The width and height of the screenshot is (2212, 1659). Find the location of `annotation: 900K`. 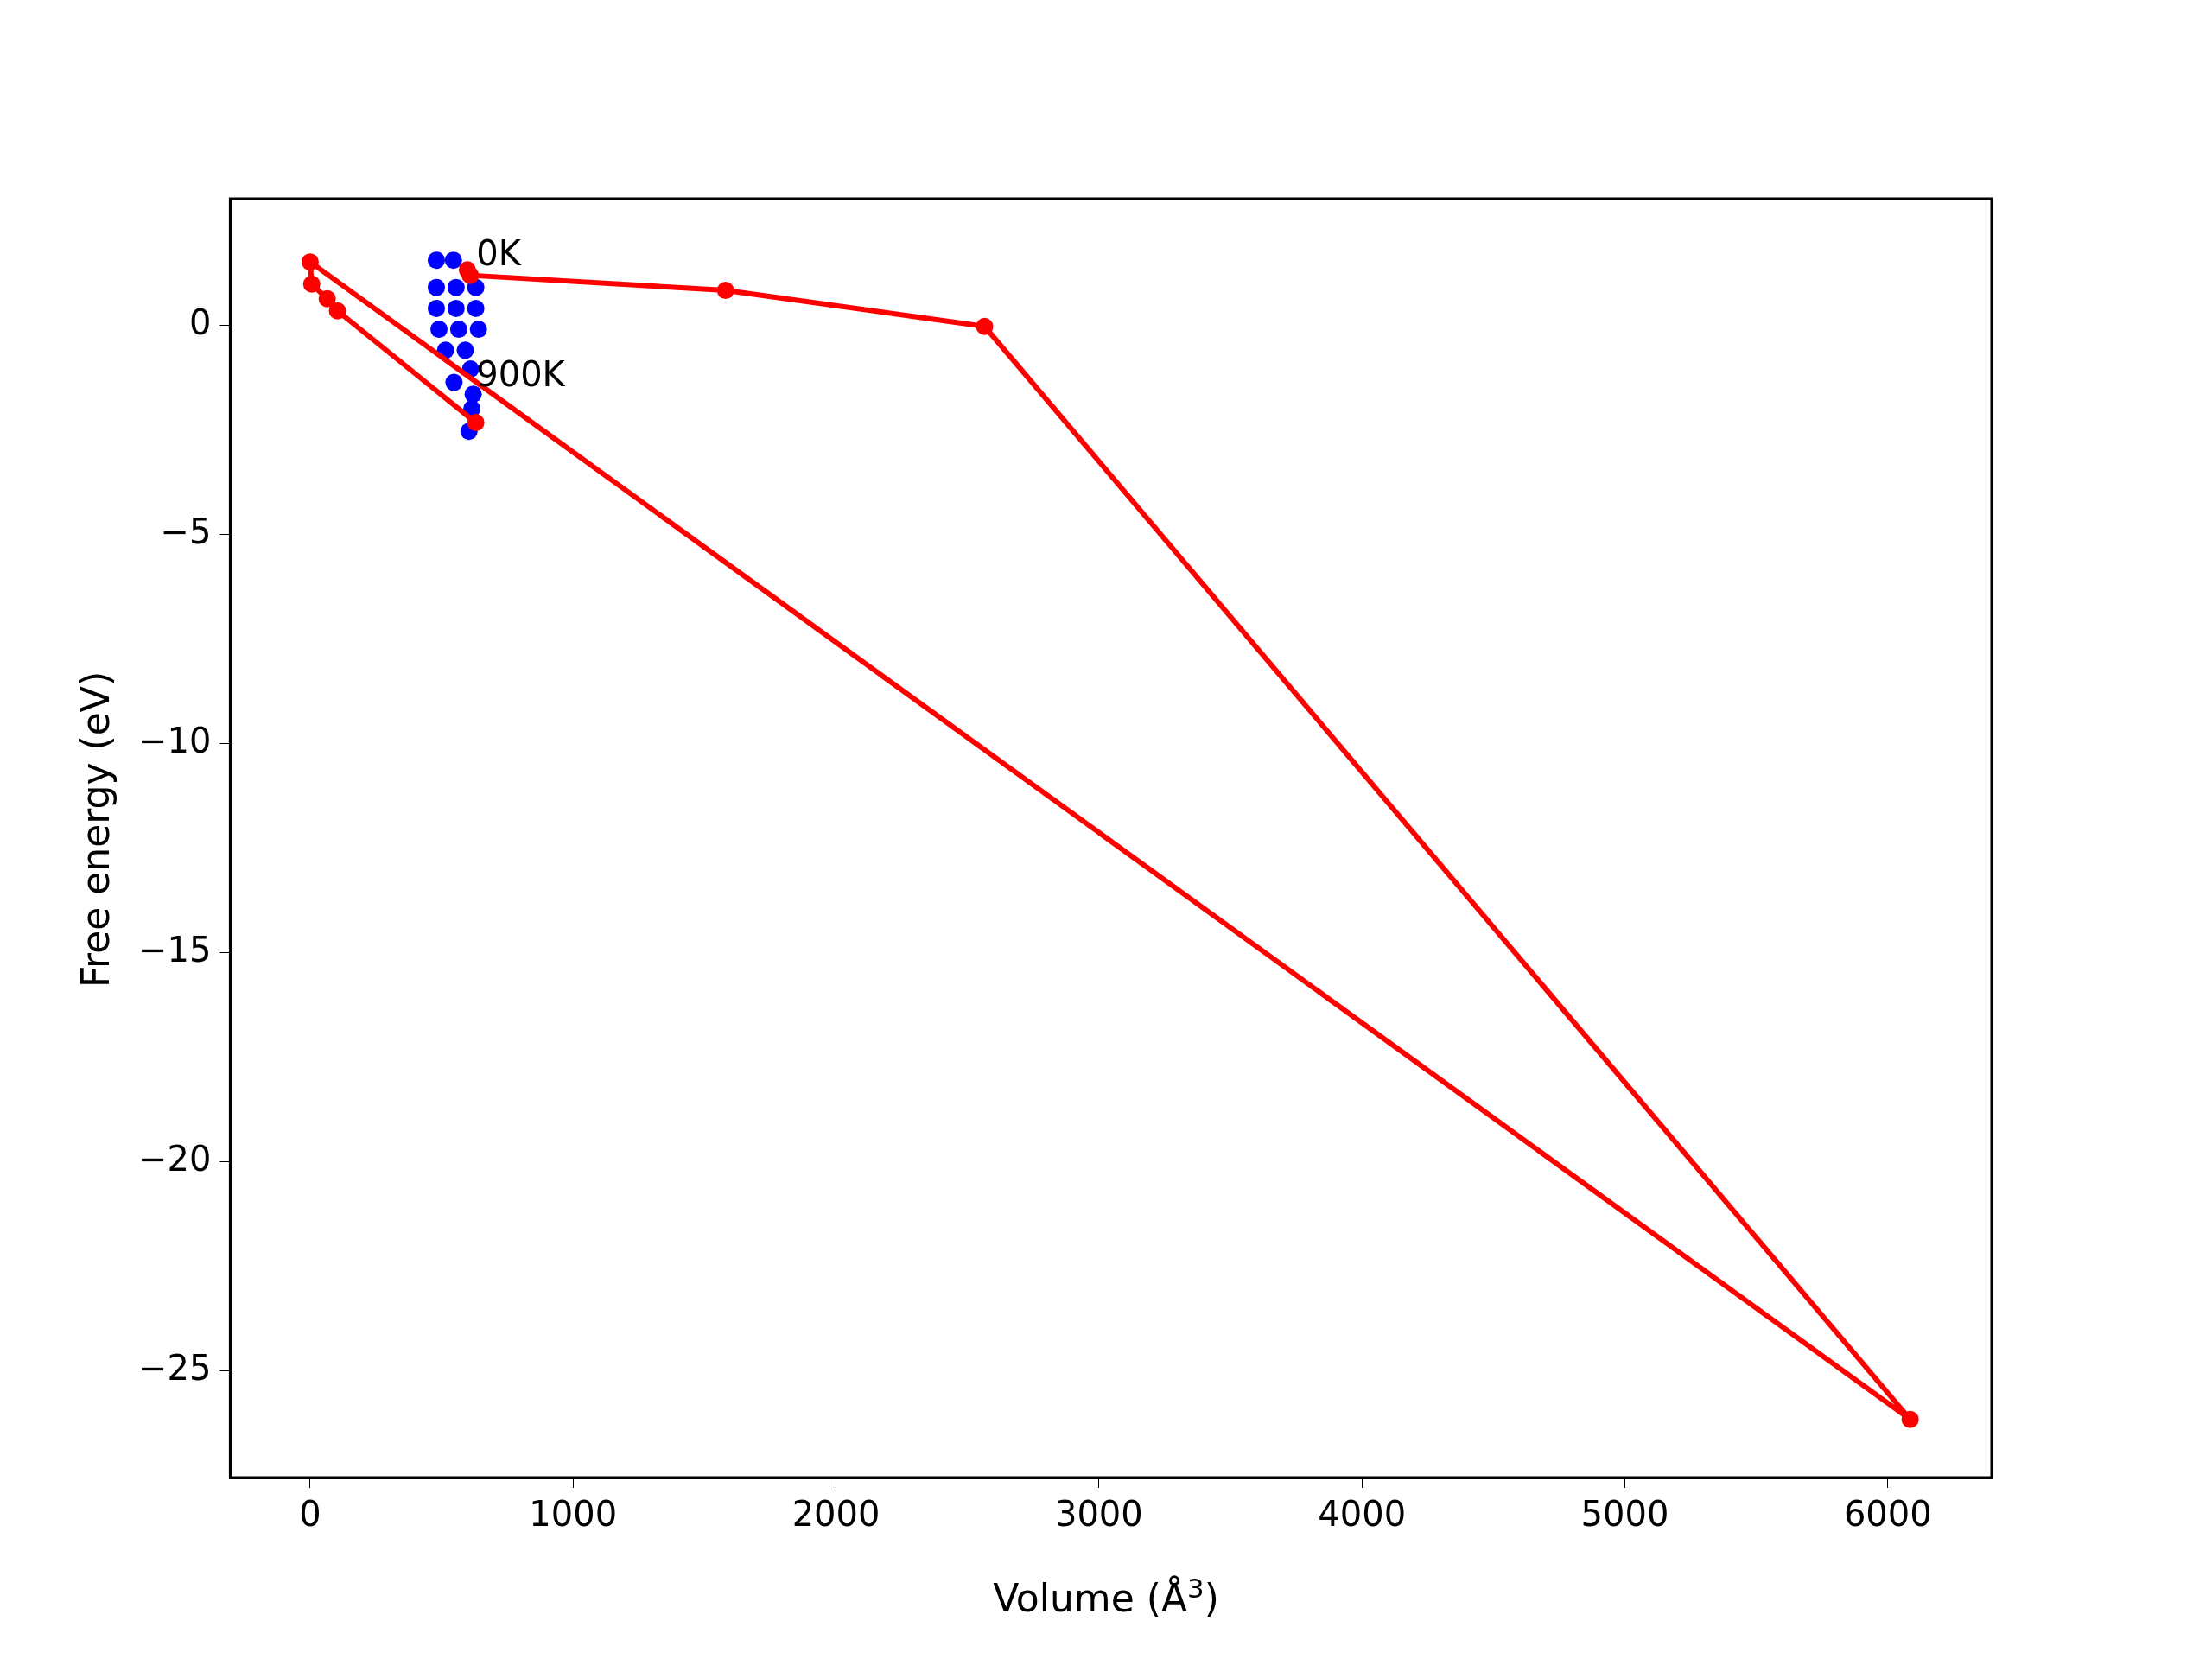

annotation: 900K is located at coordinates (521, 374).